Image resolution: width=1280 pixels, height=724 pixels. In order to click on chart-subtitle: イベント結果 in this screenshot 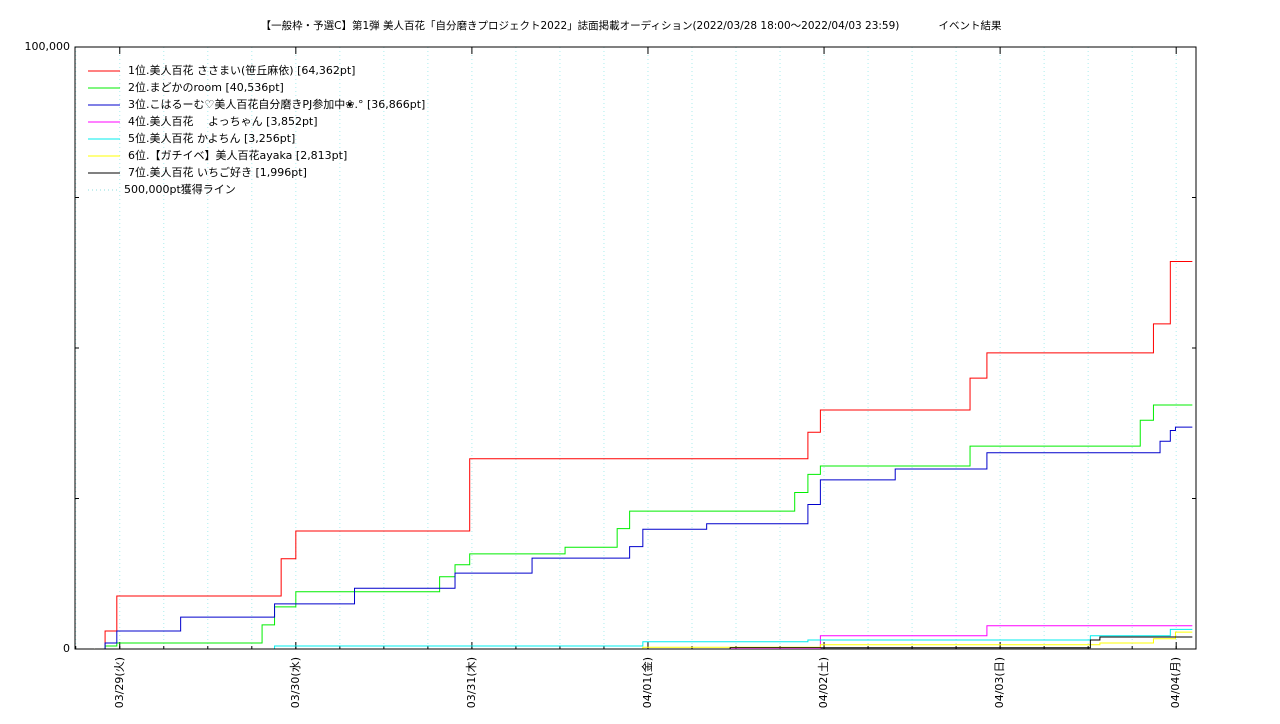, I will do `click(970, 25)`.